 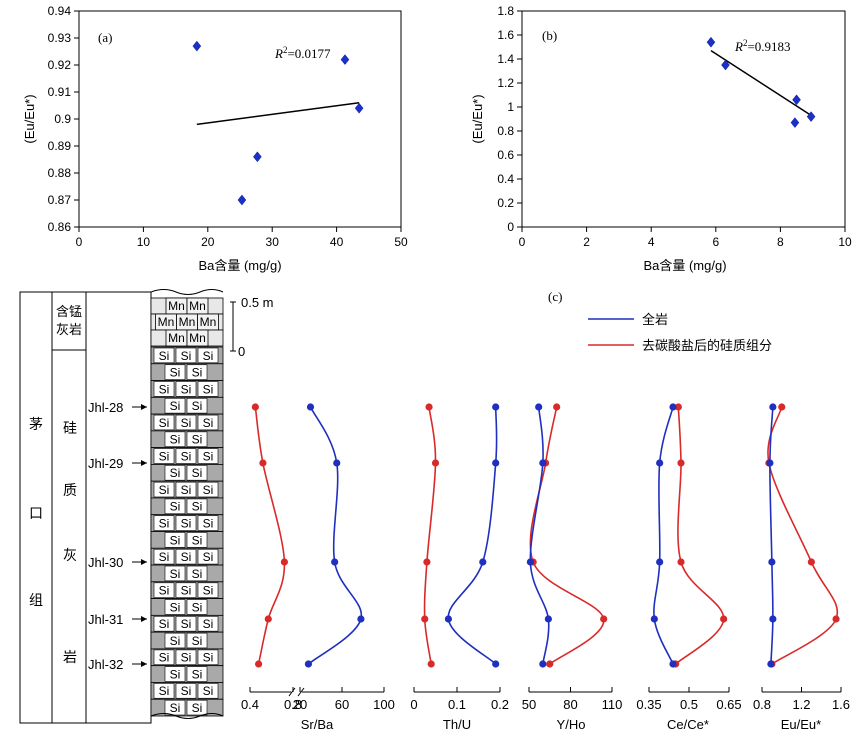 I want to click on panel-a-ylabel: (Eu/Eu*), so click(x=29, y=118).